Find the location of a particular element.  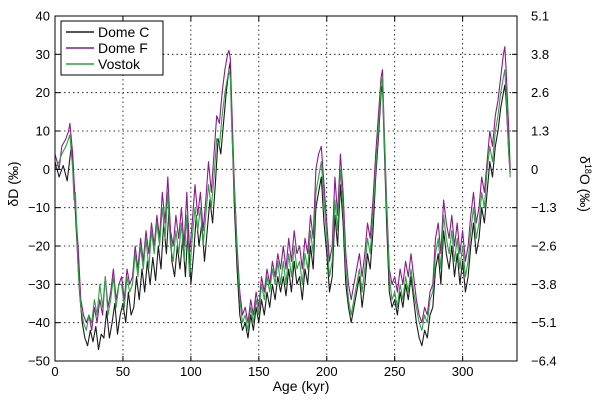

y-right-tick-label-1: 3.8 is located at coordinates (540, 54).